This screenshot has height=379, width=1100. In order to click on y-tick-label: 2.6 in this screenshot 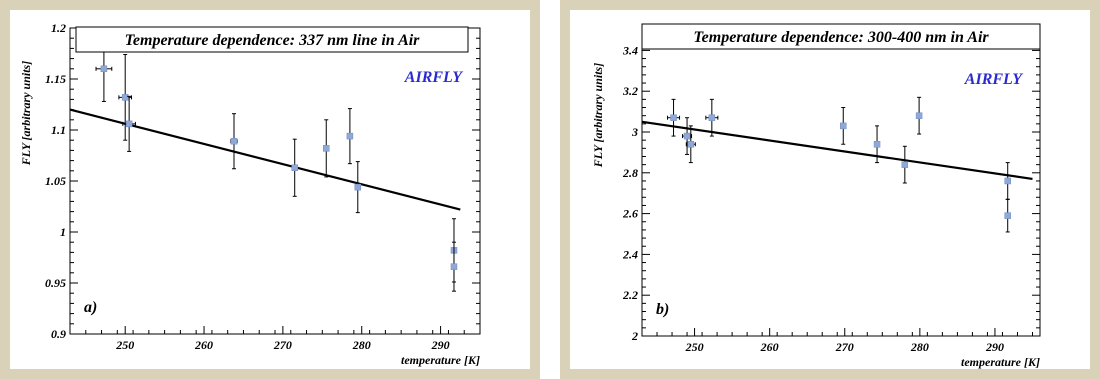, I will do `click(630, 214)`.